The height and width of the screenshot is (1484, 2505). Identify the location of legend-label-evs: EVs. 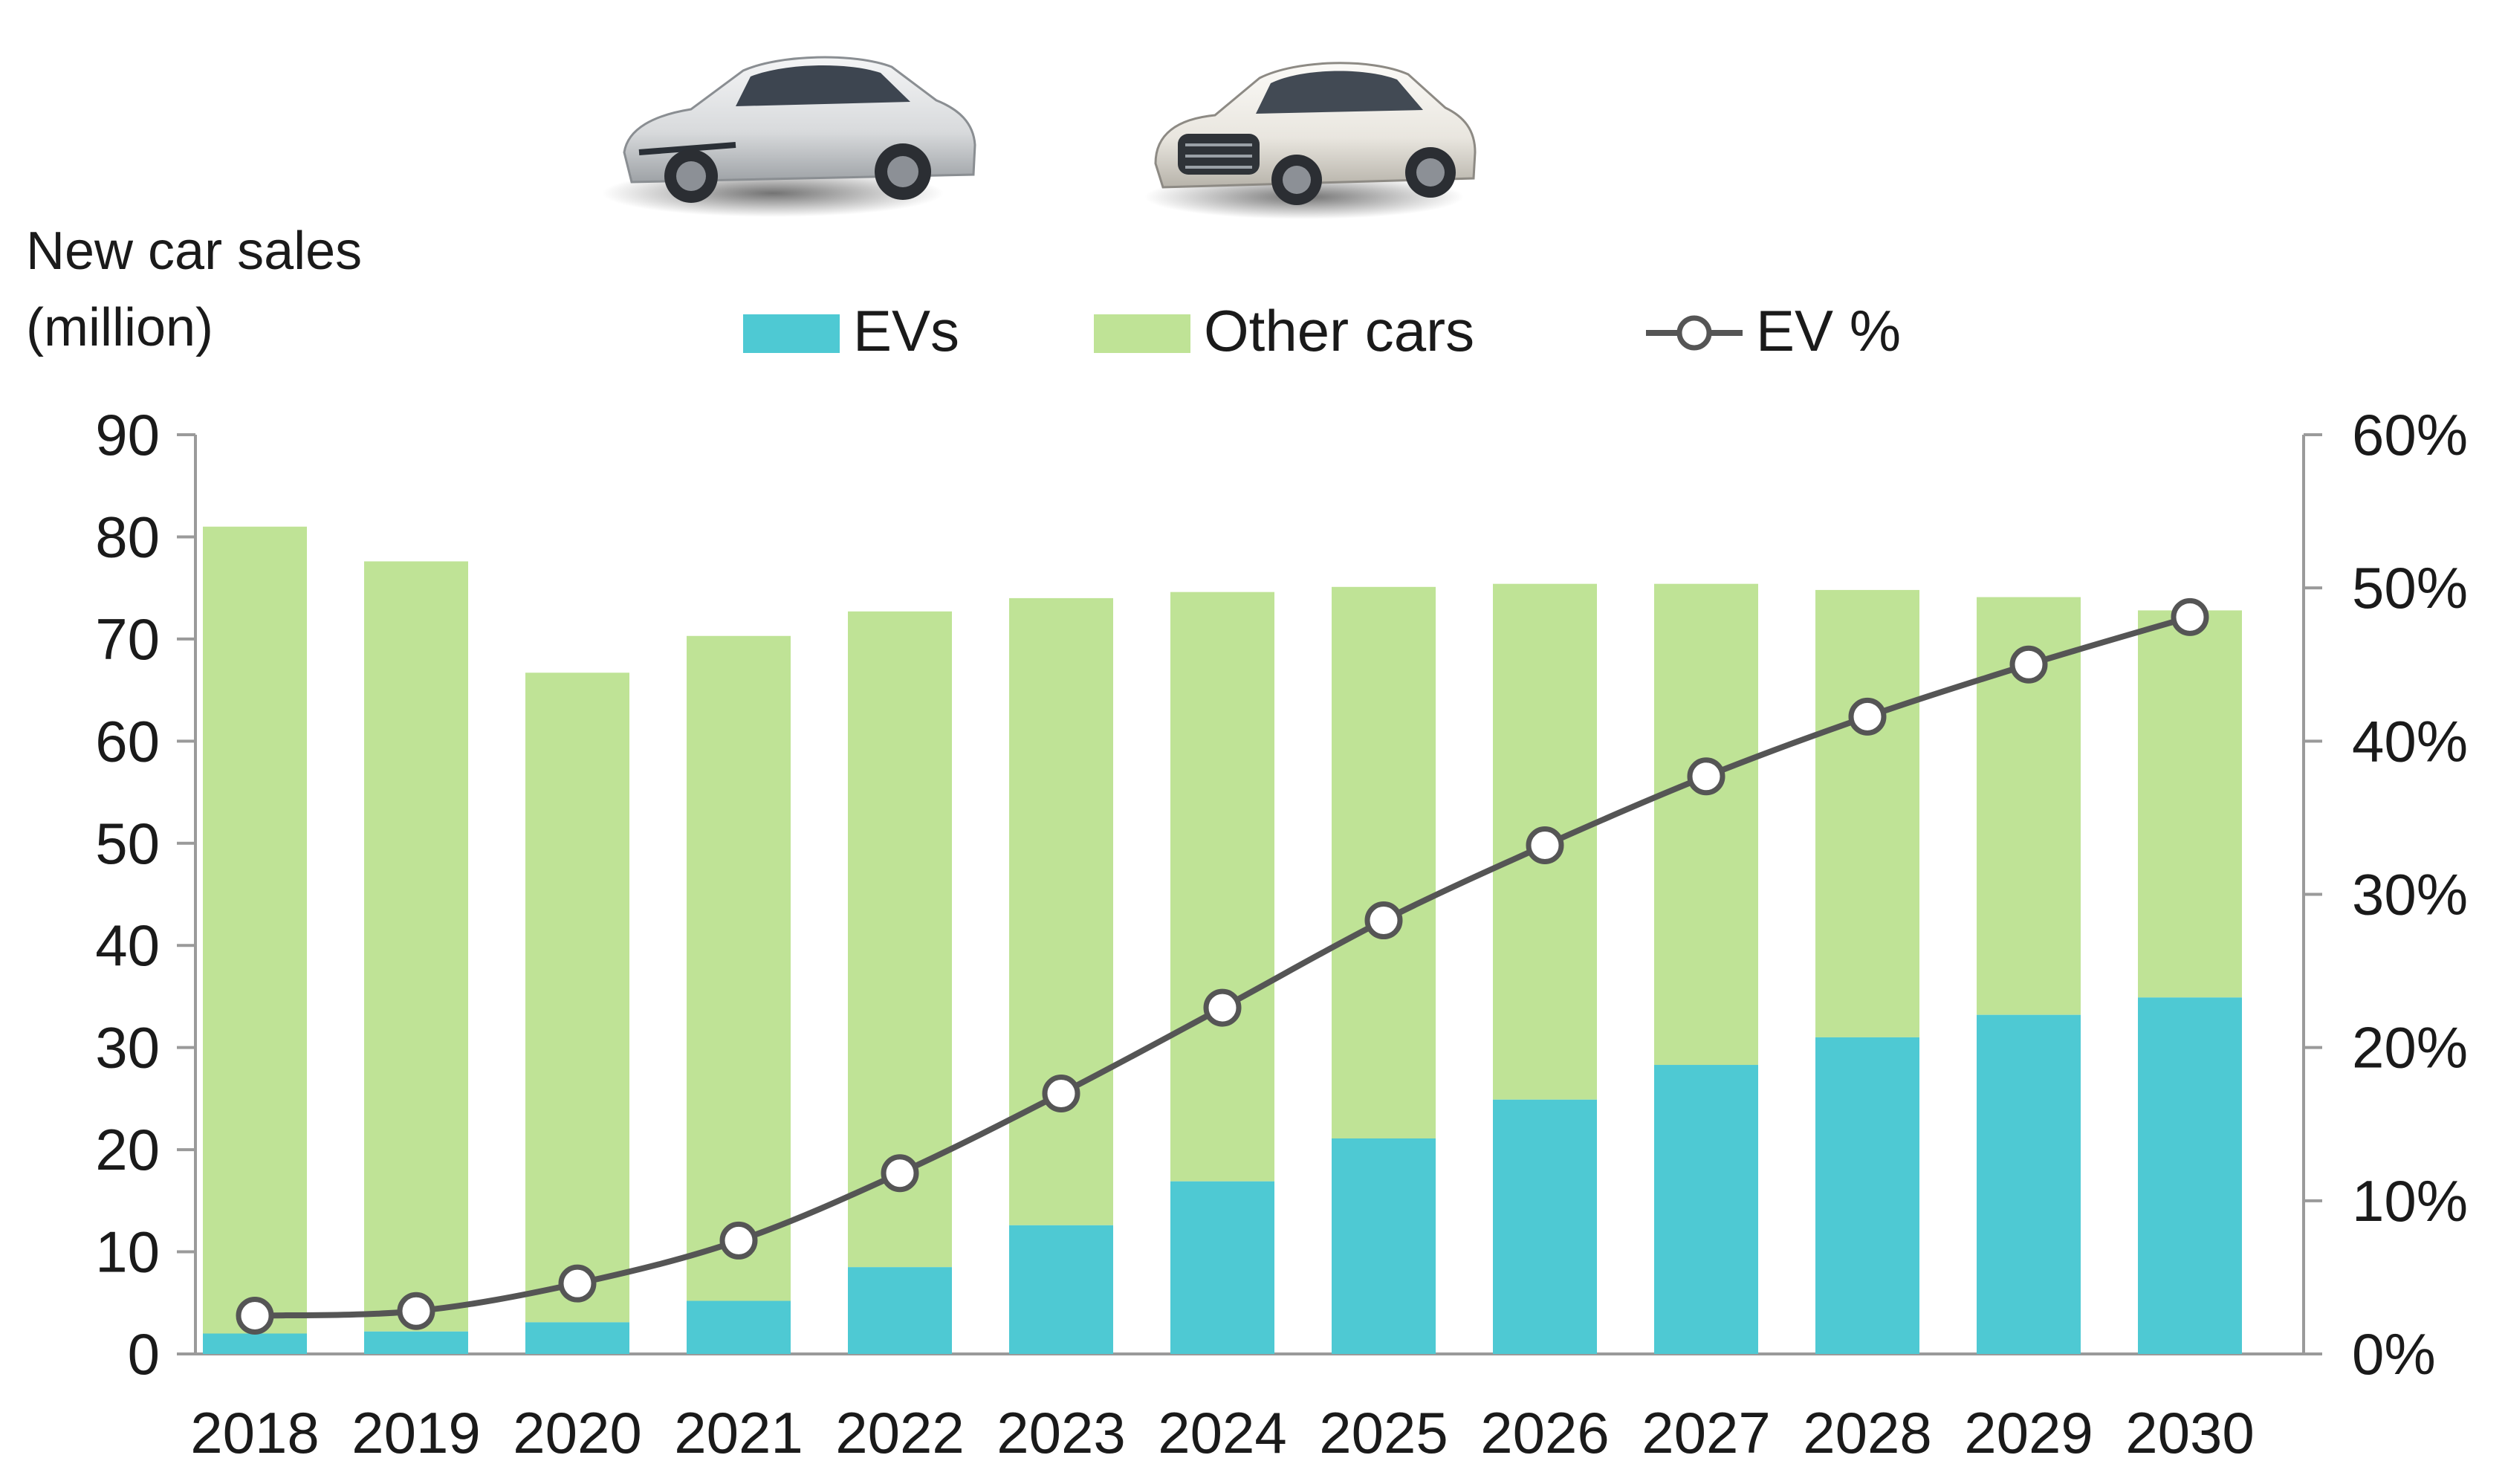
(906, 330).